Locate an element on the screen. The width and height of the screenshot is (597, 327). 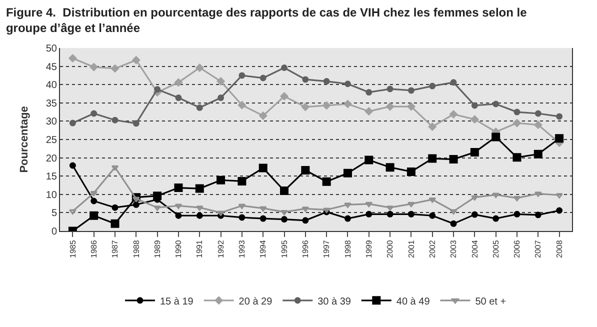
legend-label: 50 et + is located at coordinates (490, 302).